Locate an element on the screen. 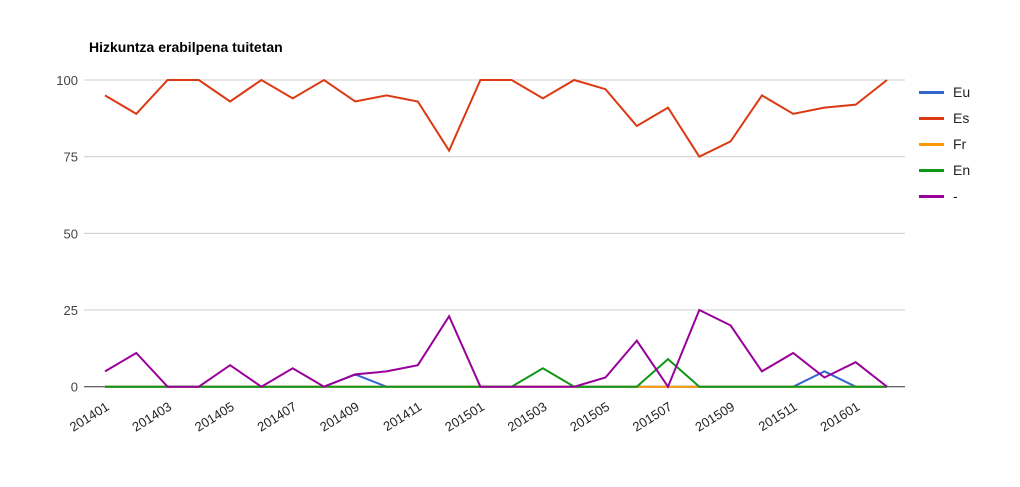 The image size is (1020, 487). x-tick-label: 201411 is located at coordinates (402, 416).